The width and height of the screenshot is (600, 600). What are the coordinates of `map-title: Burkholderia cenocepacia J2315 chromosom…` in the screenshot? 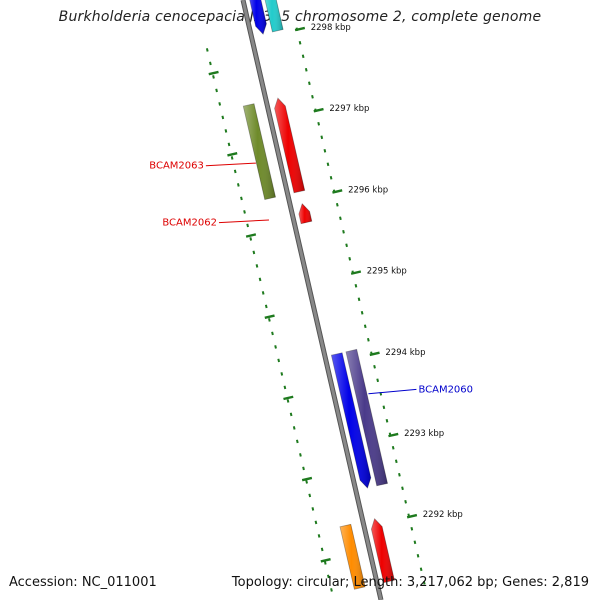 It's located at (300, 17).